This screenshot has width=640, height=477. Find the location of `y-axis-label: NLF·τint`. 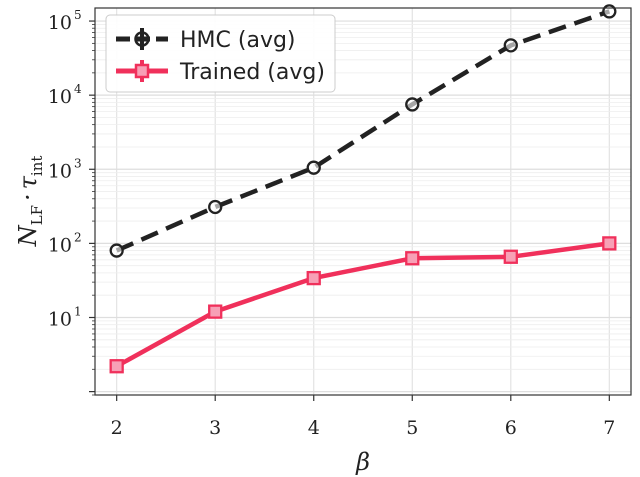

y-axis-label: NLF·τint is located at coordinates (30, 202).